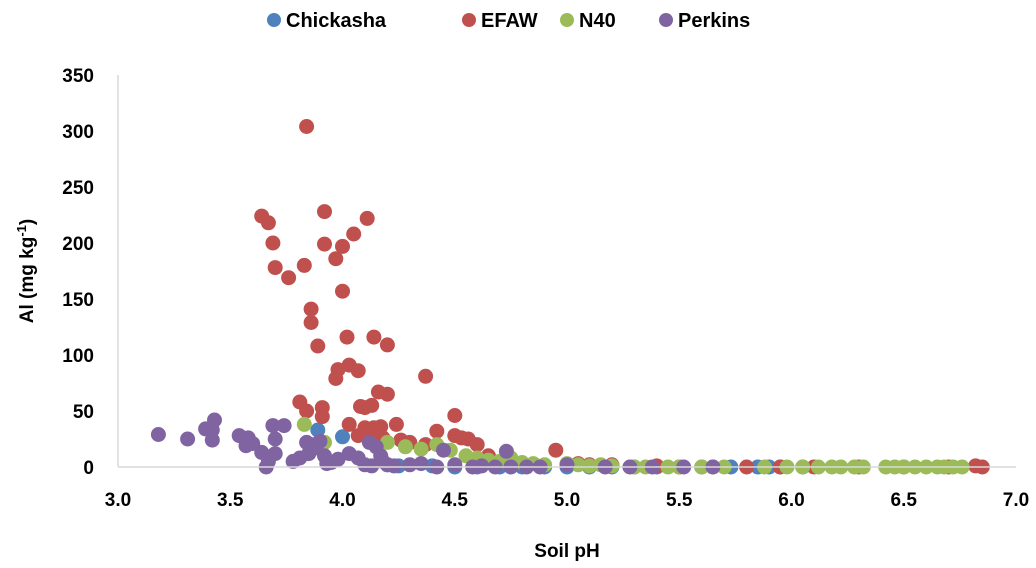 Image resolution: width=1036 pixels, height=568 pixels. I want to click on y-tick-label: 350, so click(78, 76).